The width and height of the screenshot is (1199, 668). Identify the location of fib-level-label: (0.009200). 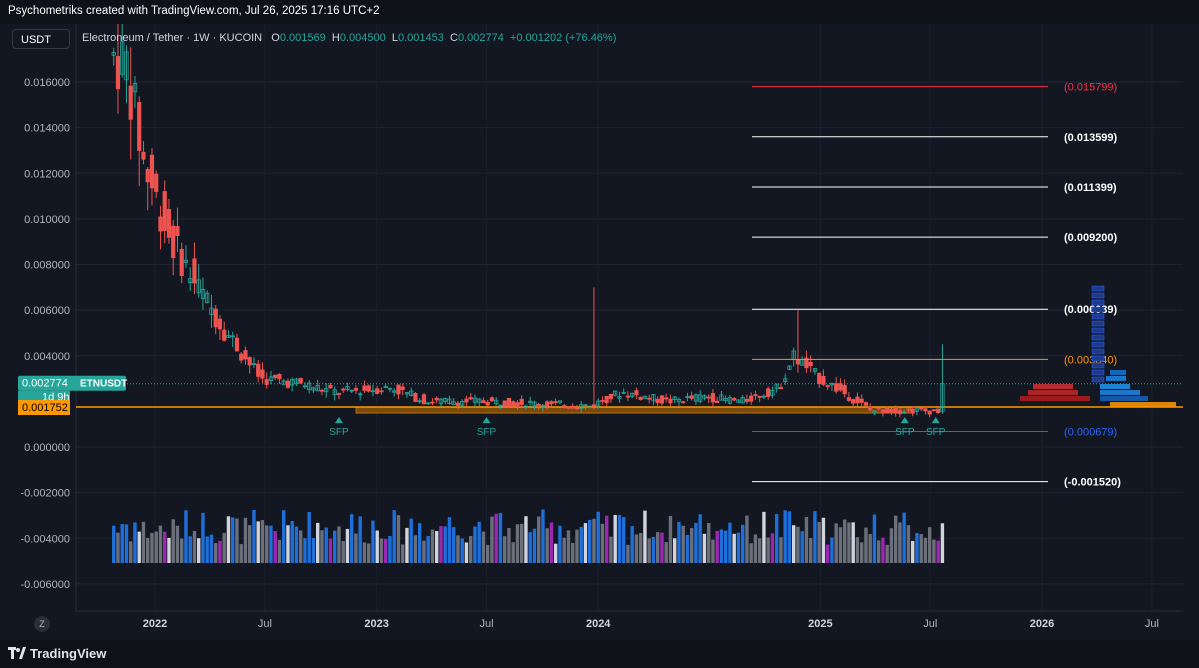
(1091, 238).